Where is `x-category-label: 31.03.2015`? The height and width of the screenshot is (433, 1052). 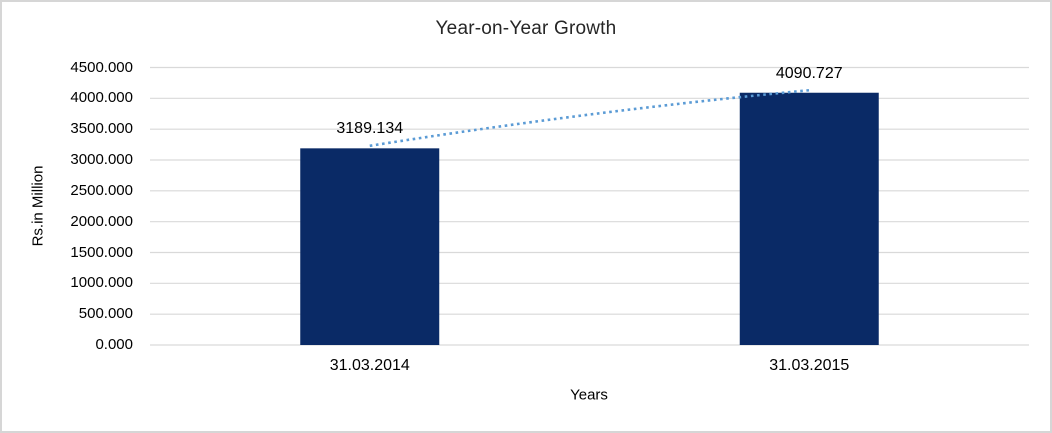 x-category-label: 31.03.2015 is located at coordinates (809, 365).